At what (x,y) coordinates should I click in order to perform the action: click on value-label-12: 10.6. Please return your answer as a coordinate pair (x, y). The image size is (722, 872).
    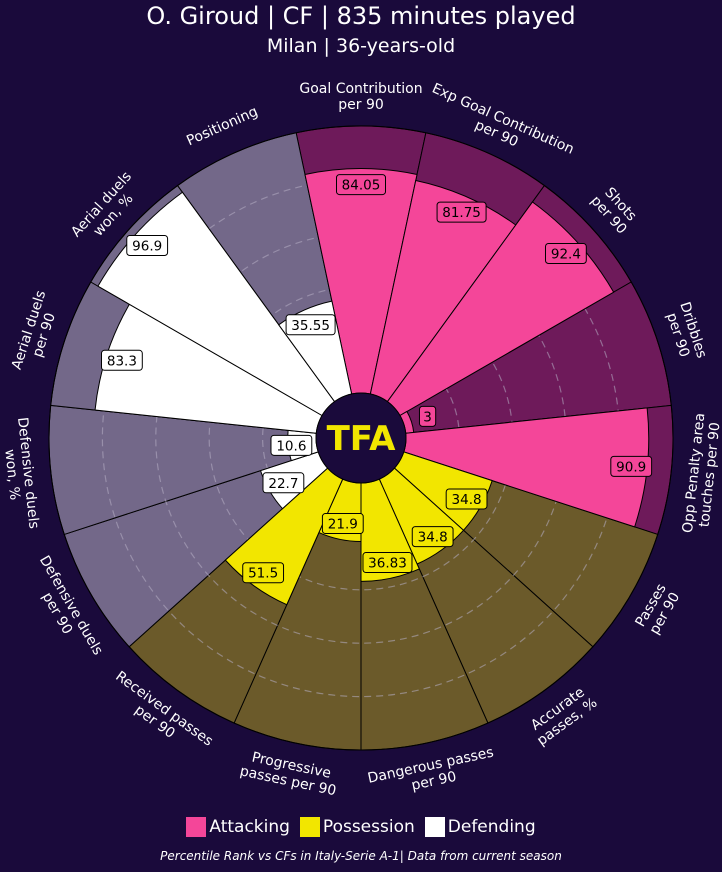
    Looking at the image, I should click on (291, 446).